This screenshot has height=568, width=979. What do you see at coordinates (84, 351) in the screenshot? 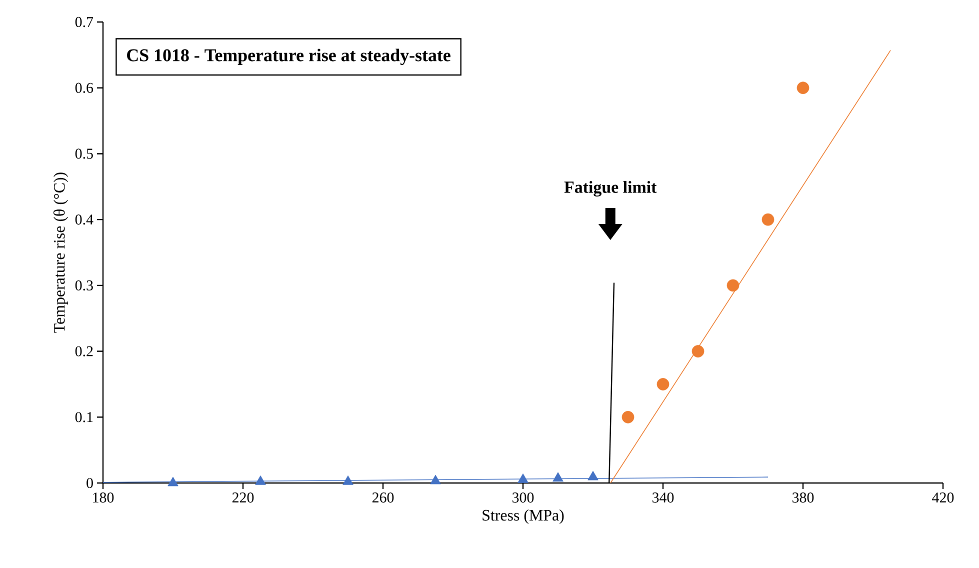
I see `y-tick-label: 0.2` at bounding box center [84, 351].